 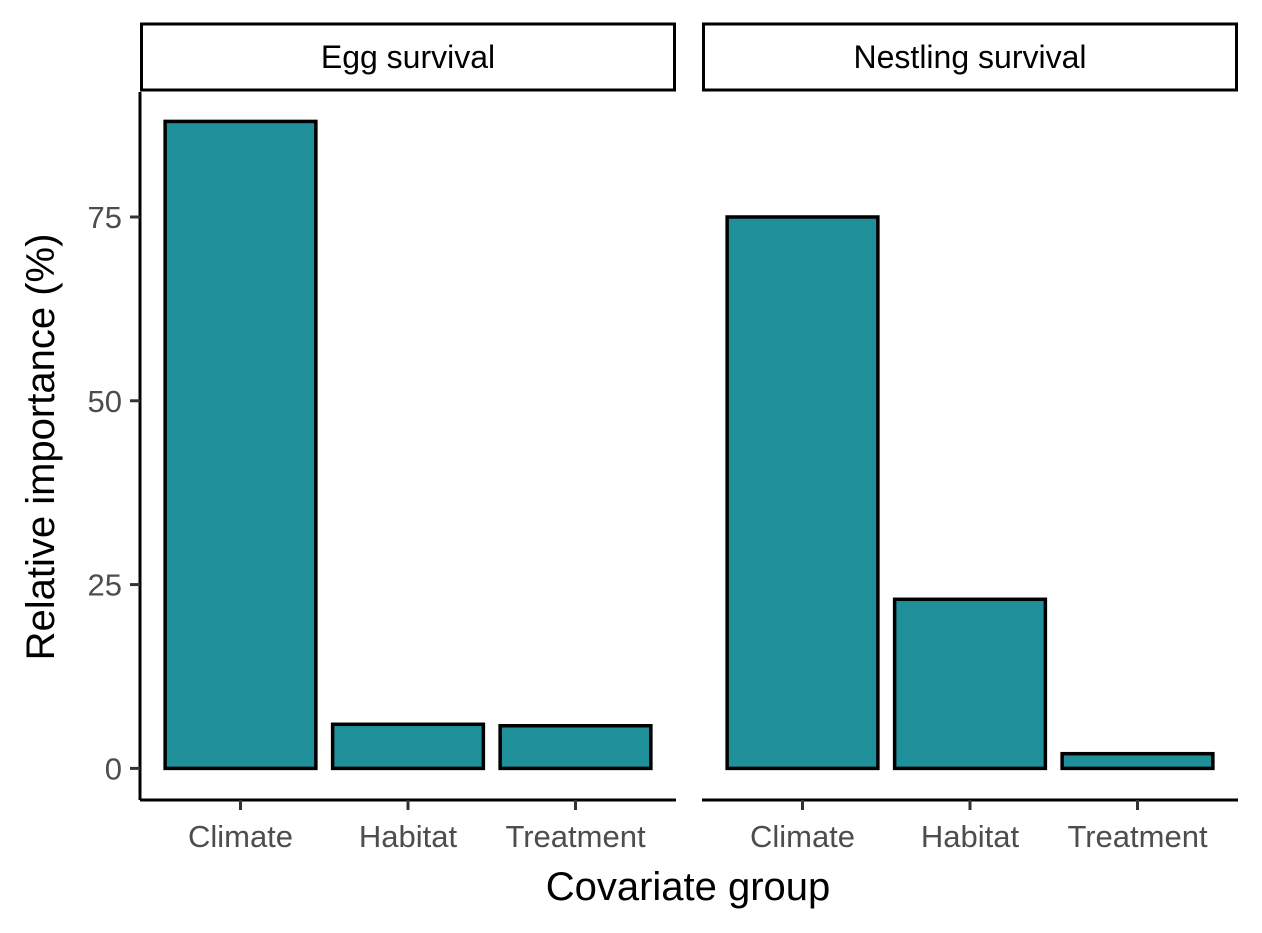 What do you see at coordinates (113, 768) in the screenshot?
I see `y-tick-label: 0` at bounding box center [113, 768].